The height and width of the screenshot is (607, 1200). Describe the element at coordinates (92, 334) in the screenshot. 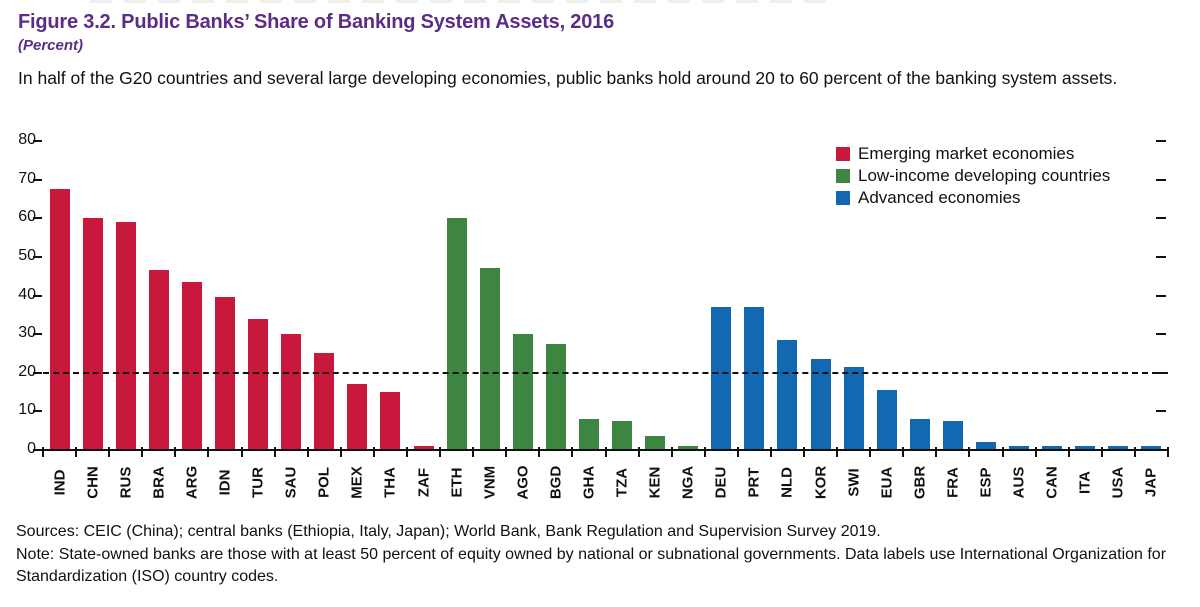

I see `bar-CHN` at that location.